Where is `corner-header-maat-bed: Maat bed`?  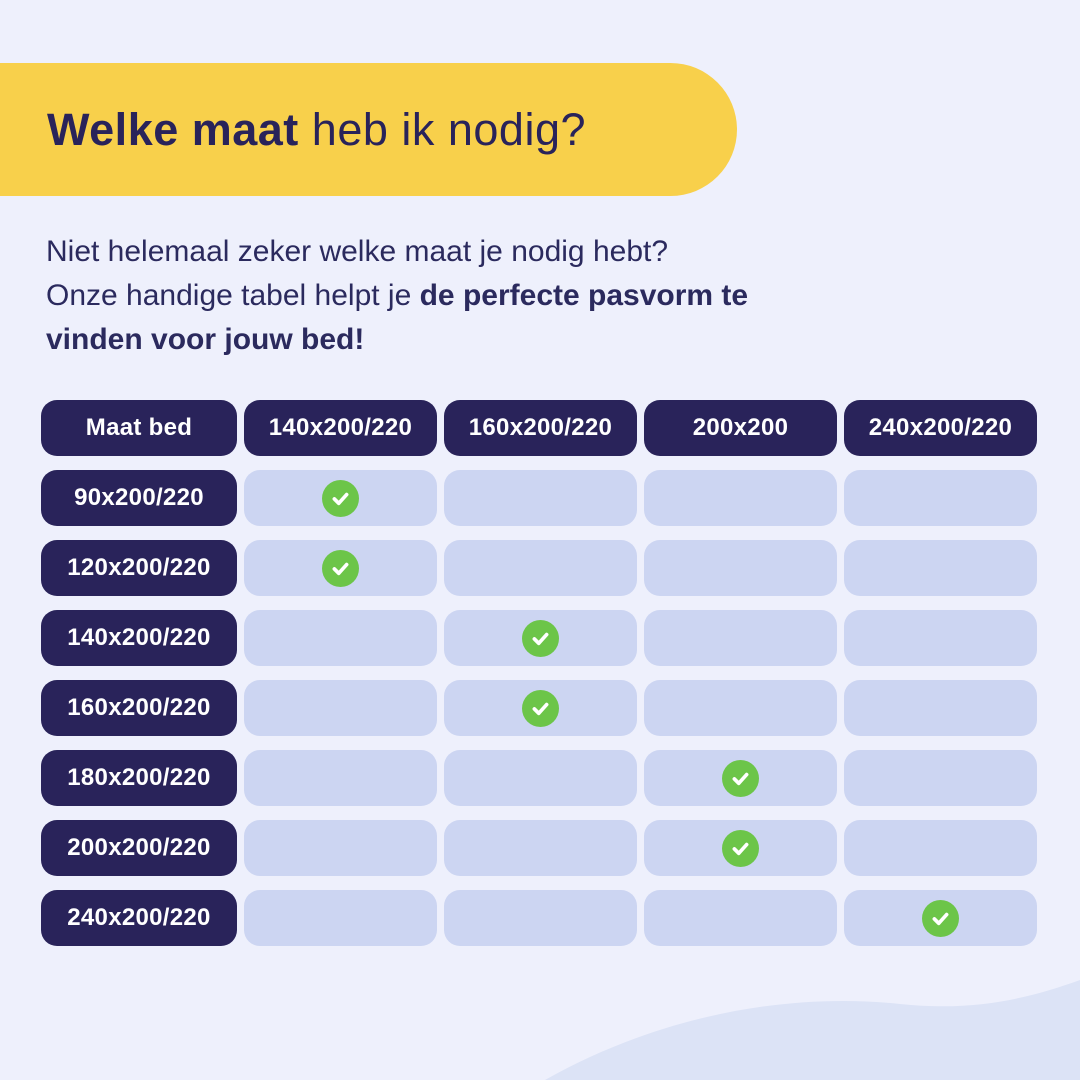 corner-header-maat-bed: Maat bed is located at coordinates (139, 428).